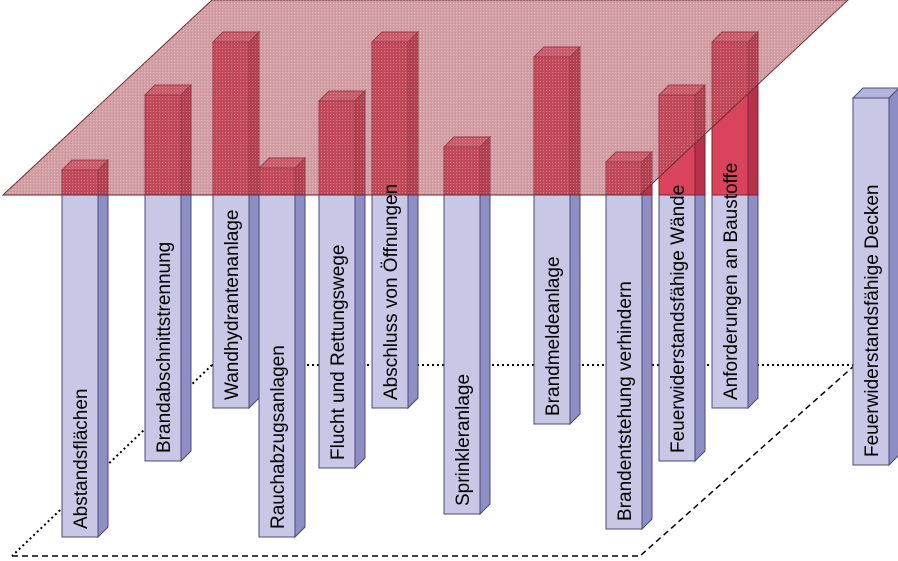 The width and height of the screenshot is (898, 561). I want to click on pillar-label-sprinkleranlage: Sprinkleranlage, so click(463, 440).